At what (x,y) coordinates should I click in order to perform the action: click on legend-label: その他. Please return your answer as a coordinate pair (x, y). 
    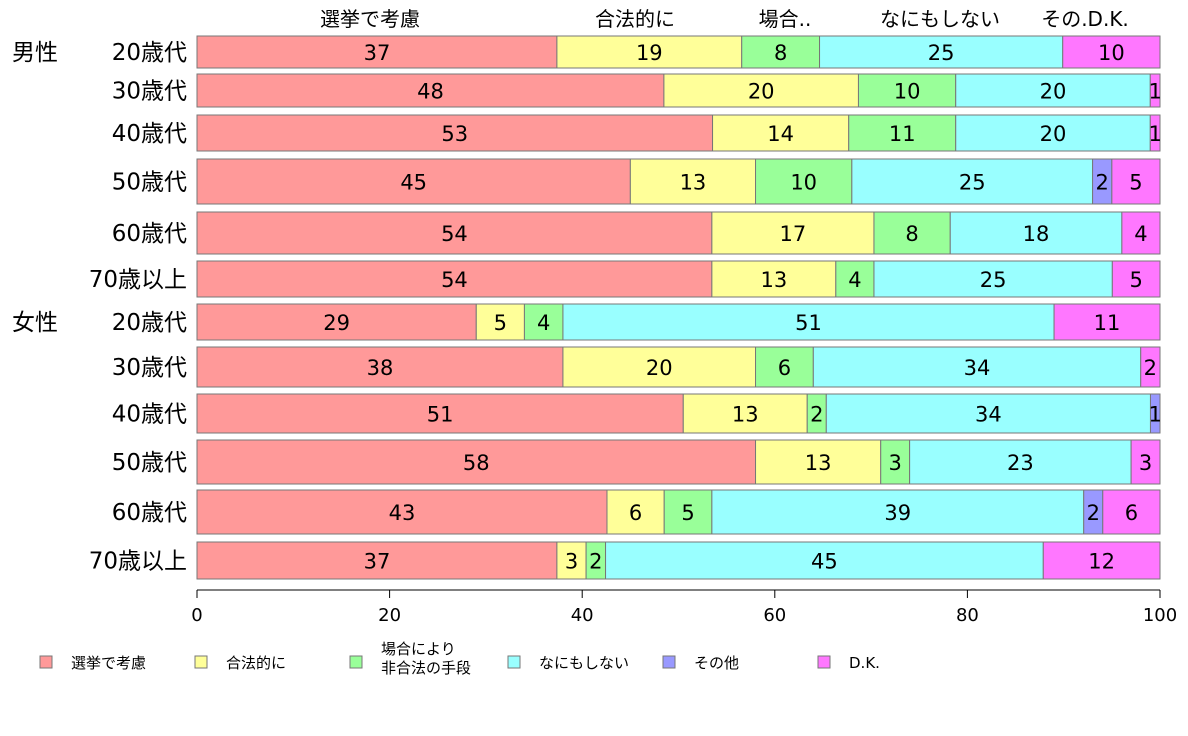
    Looking at the image, I should click on (716, 663).